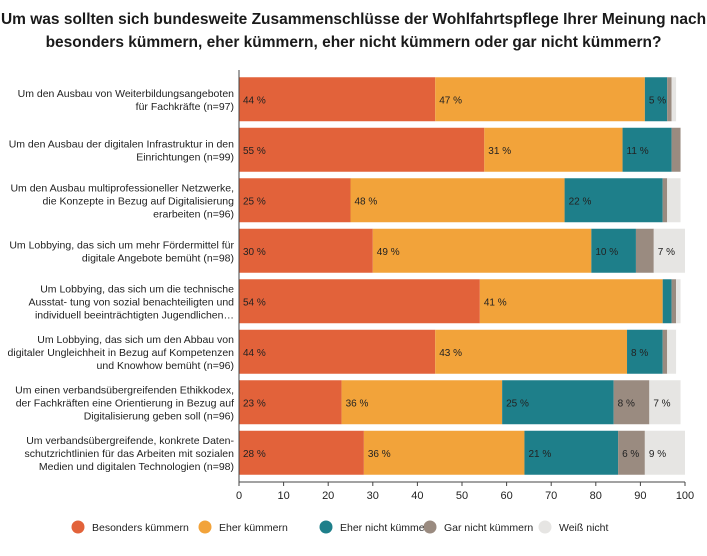  What do you see at coordinates (135, 340) in the screenshot?
I see `category-label: Um Lobbying, das sich um den Abbau von` at bounding box center [135, 340].